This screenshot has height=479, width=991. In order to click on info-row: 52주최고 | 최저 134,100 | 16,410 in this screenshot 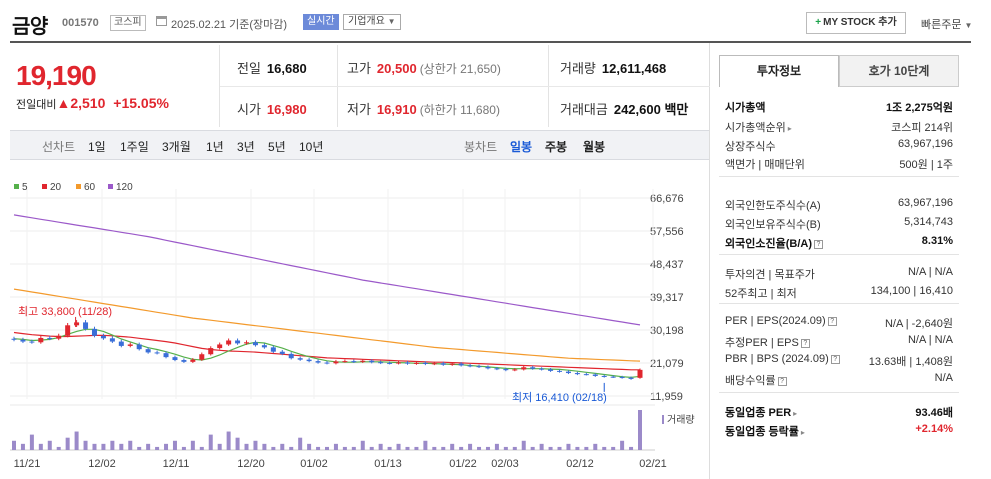, I will do `click(839, 293)`.